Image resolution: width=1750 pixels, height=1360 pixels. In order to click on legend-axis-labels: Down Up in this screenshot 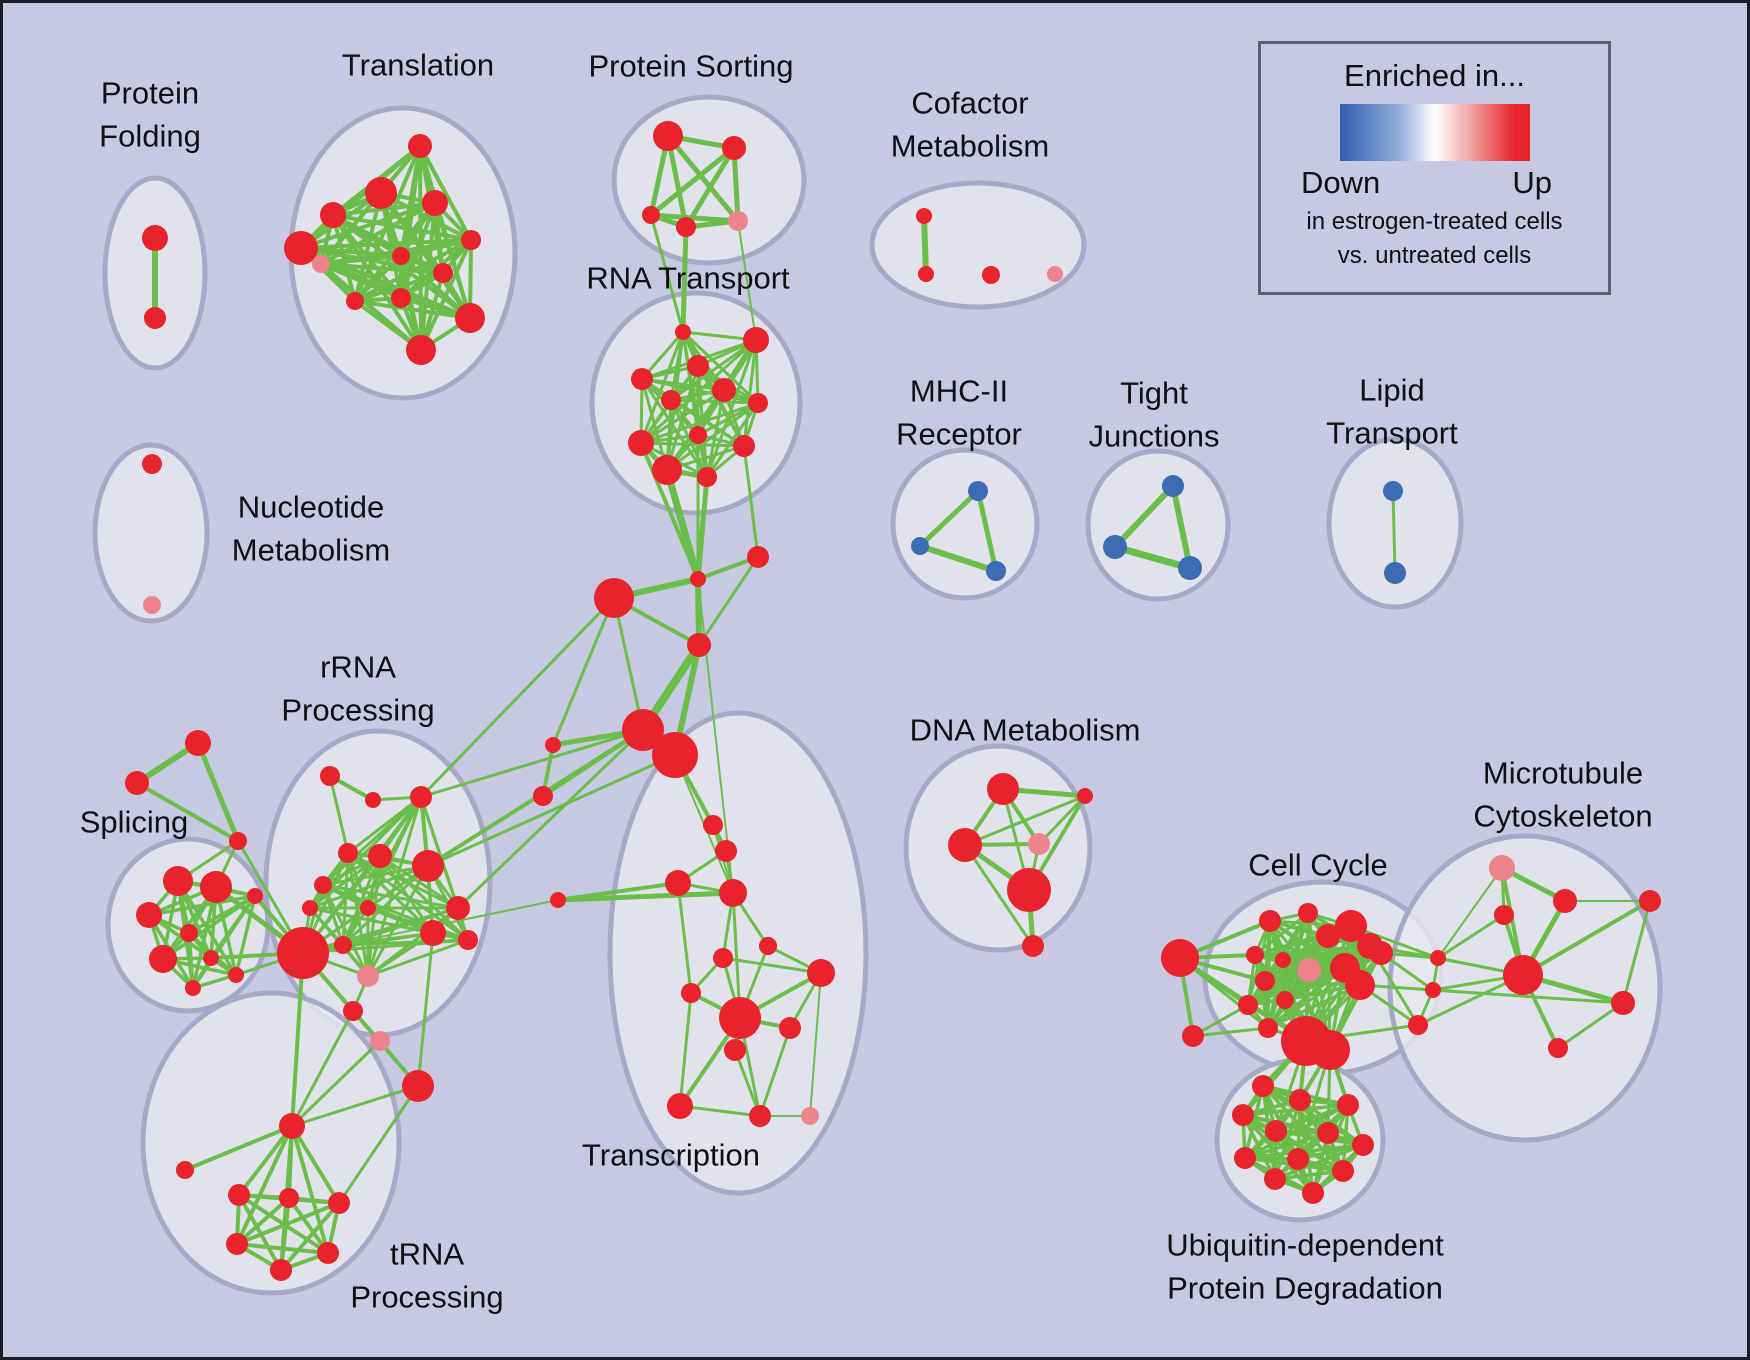, I will do `click(1434, 183)`.